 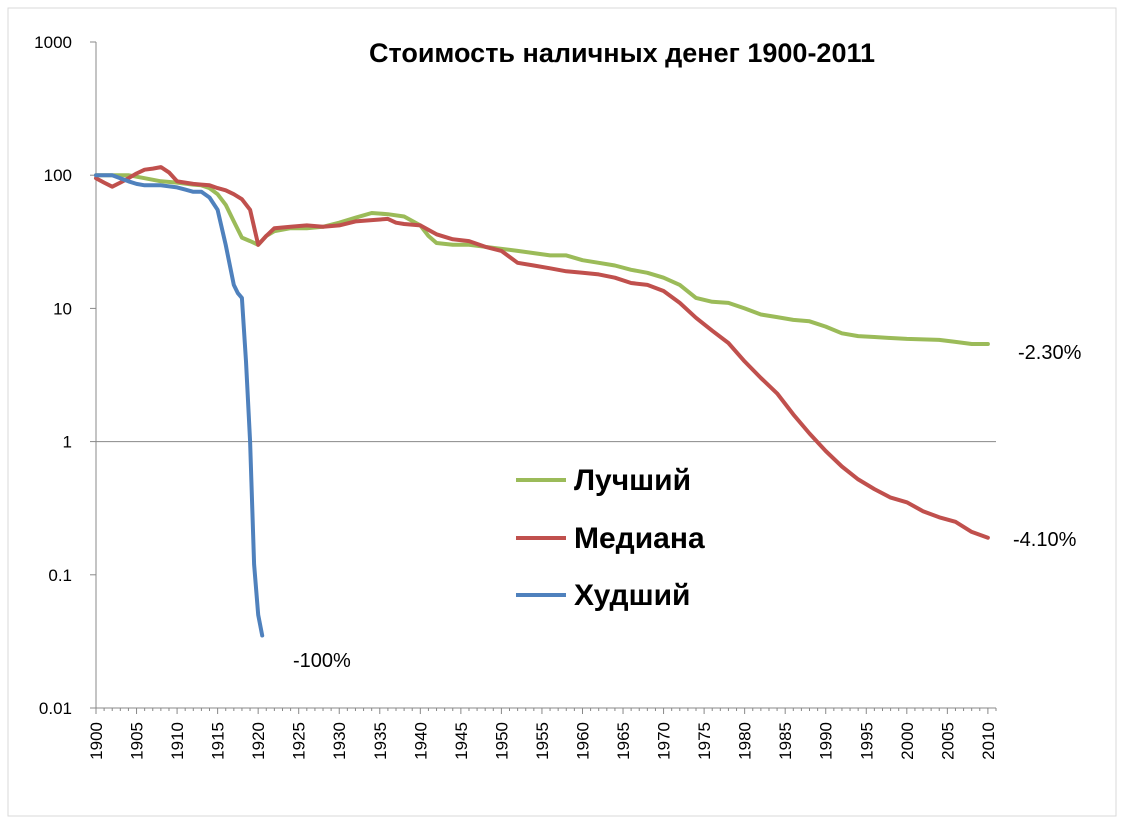 What do you see at coordinates (622, 53) in the screenshot?
I see `chart-title: Стоимость наличных денег 1900-2011` at bounding box center [622, 53].